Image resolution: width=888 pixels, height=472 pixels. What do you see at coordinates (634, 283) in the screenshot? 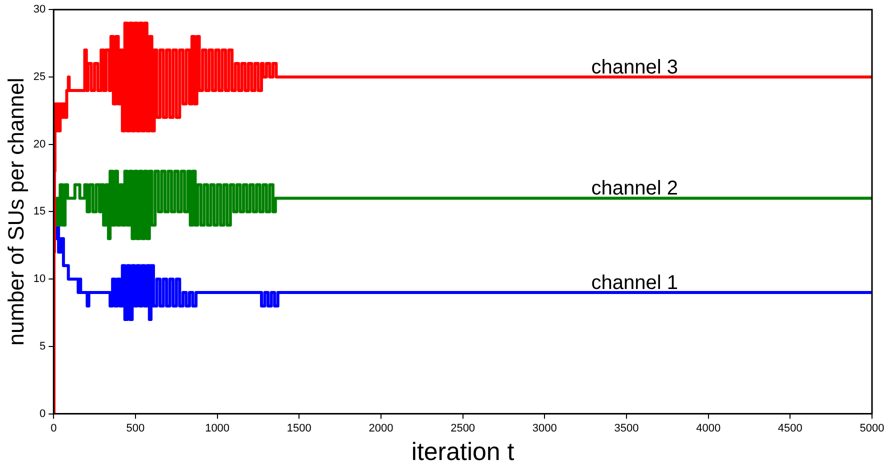
I see `annotation: channel 1` at bounding box center [634, 283].